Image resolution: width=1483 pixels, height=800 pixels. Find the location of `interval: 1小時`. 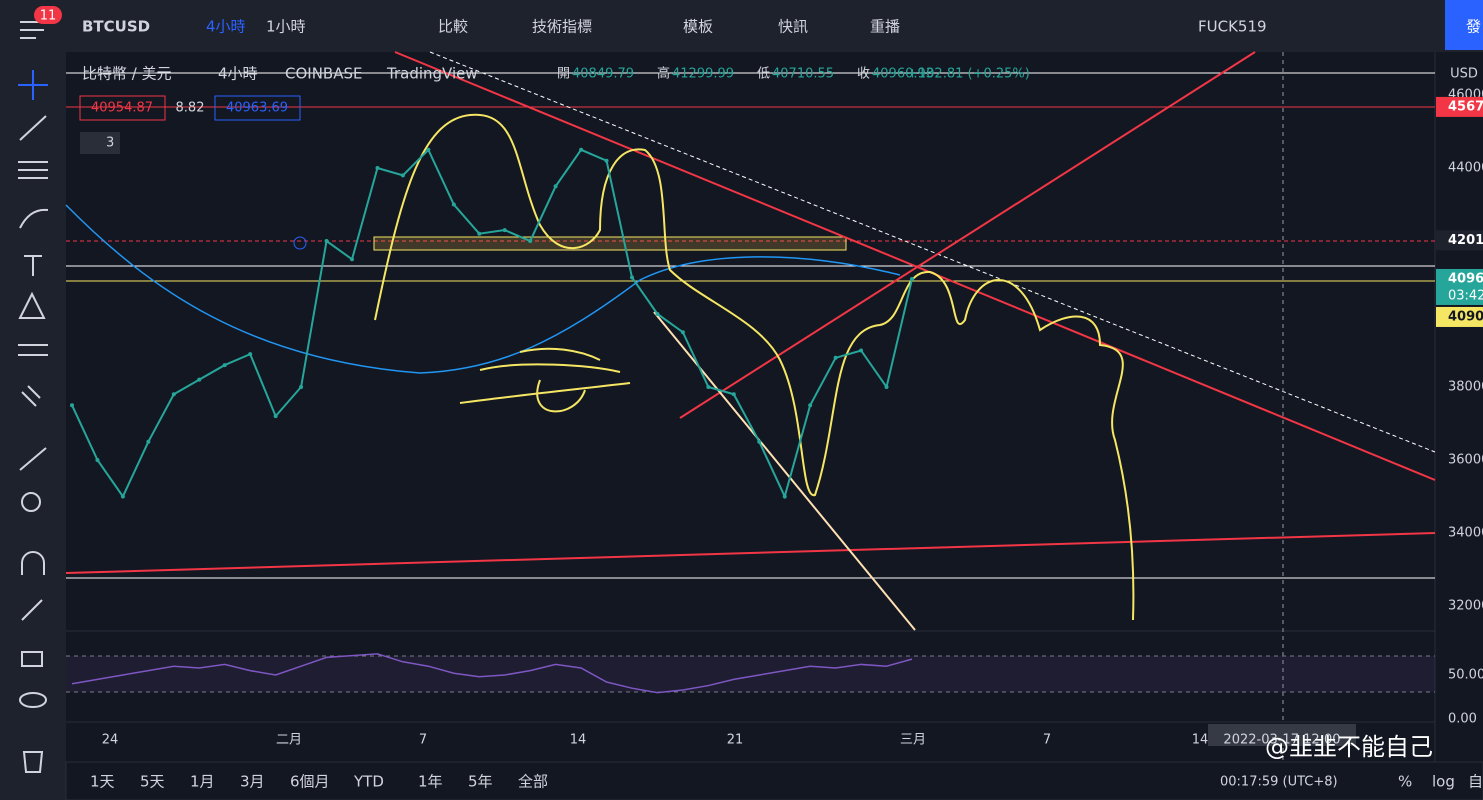

interval: 1小時 is located at coordinates (286, 27).